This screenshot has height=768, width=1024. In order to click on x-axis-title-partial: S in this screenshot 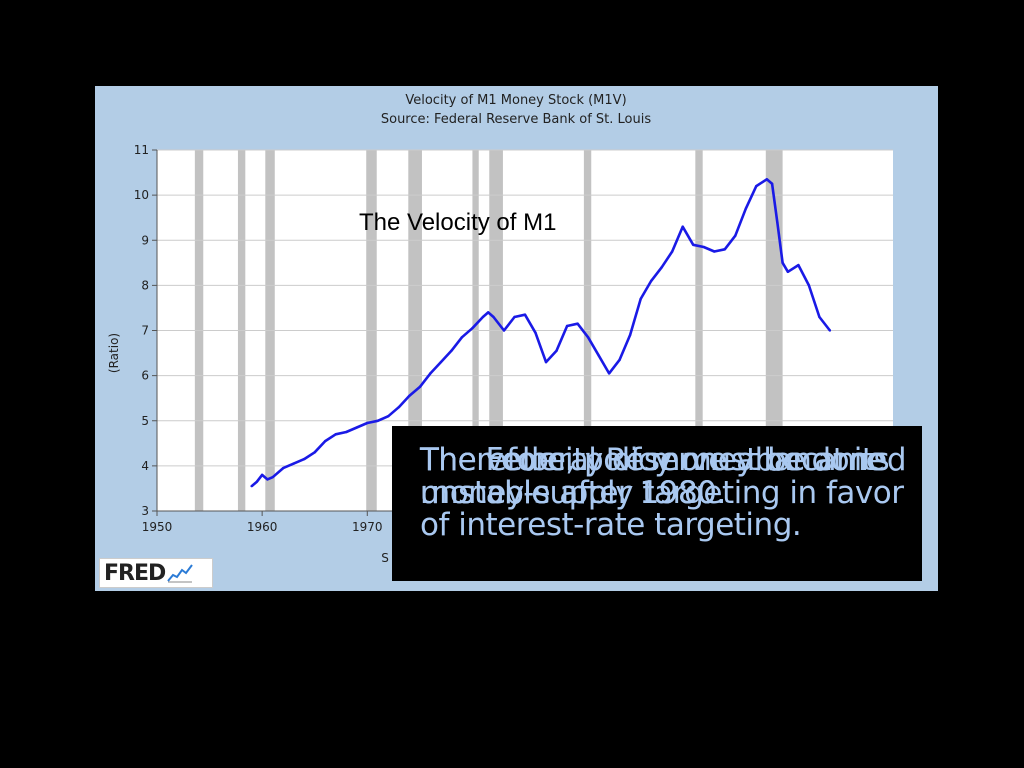, I will do `click(385, 558)`.